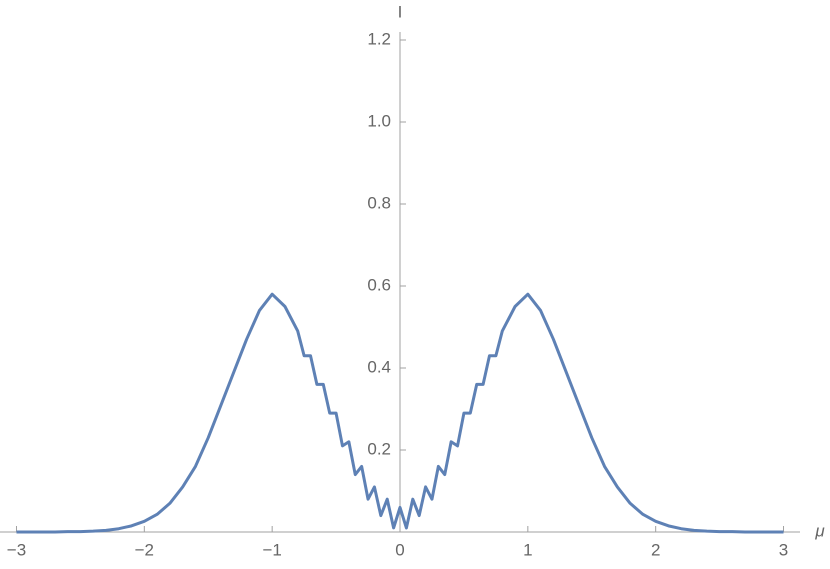  I want to click on y-tick-label: 1.2, so click(379, 38).